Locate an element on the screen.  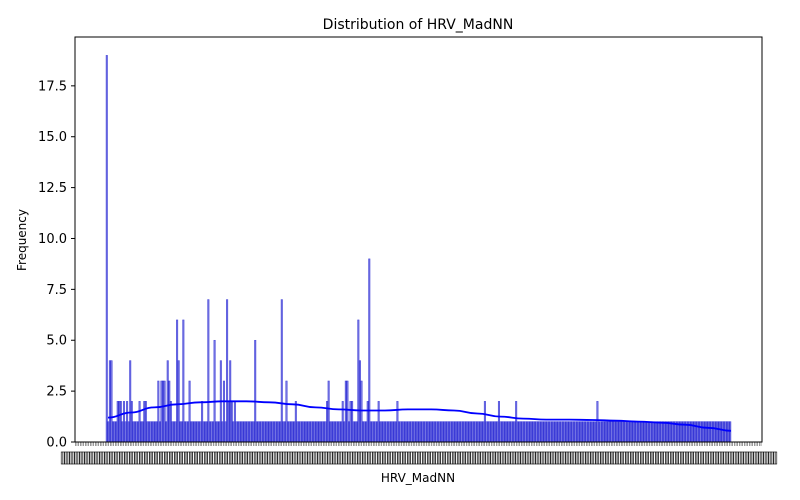
y-tick-label: 15.0 is located at coordinates (52, 137).